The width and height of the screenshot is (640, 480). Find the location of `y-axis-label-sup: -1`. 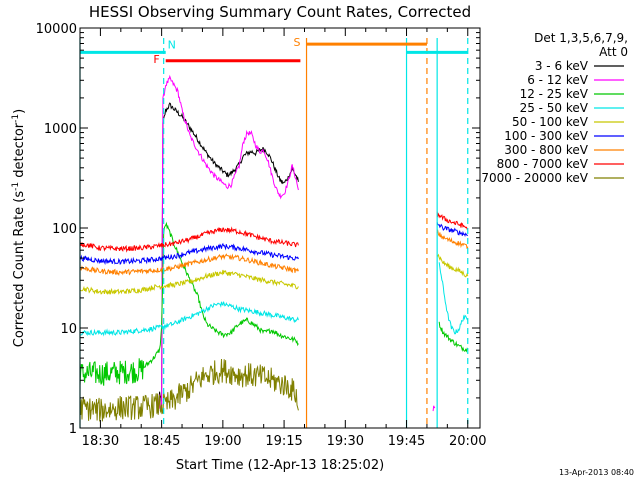

y-axis-label-sup: -1 is located at coordinates (16, 186).